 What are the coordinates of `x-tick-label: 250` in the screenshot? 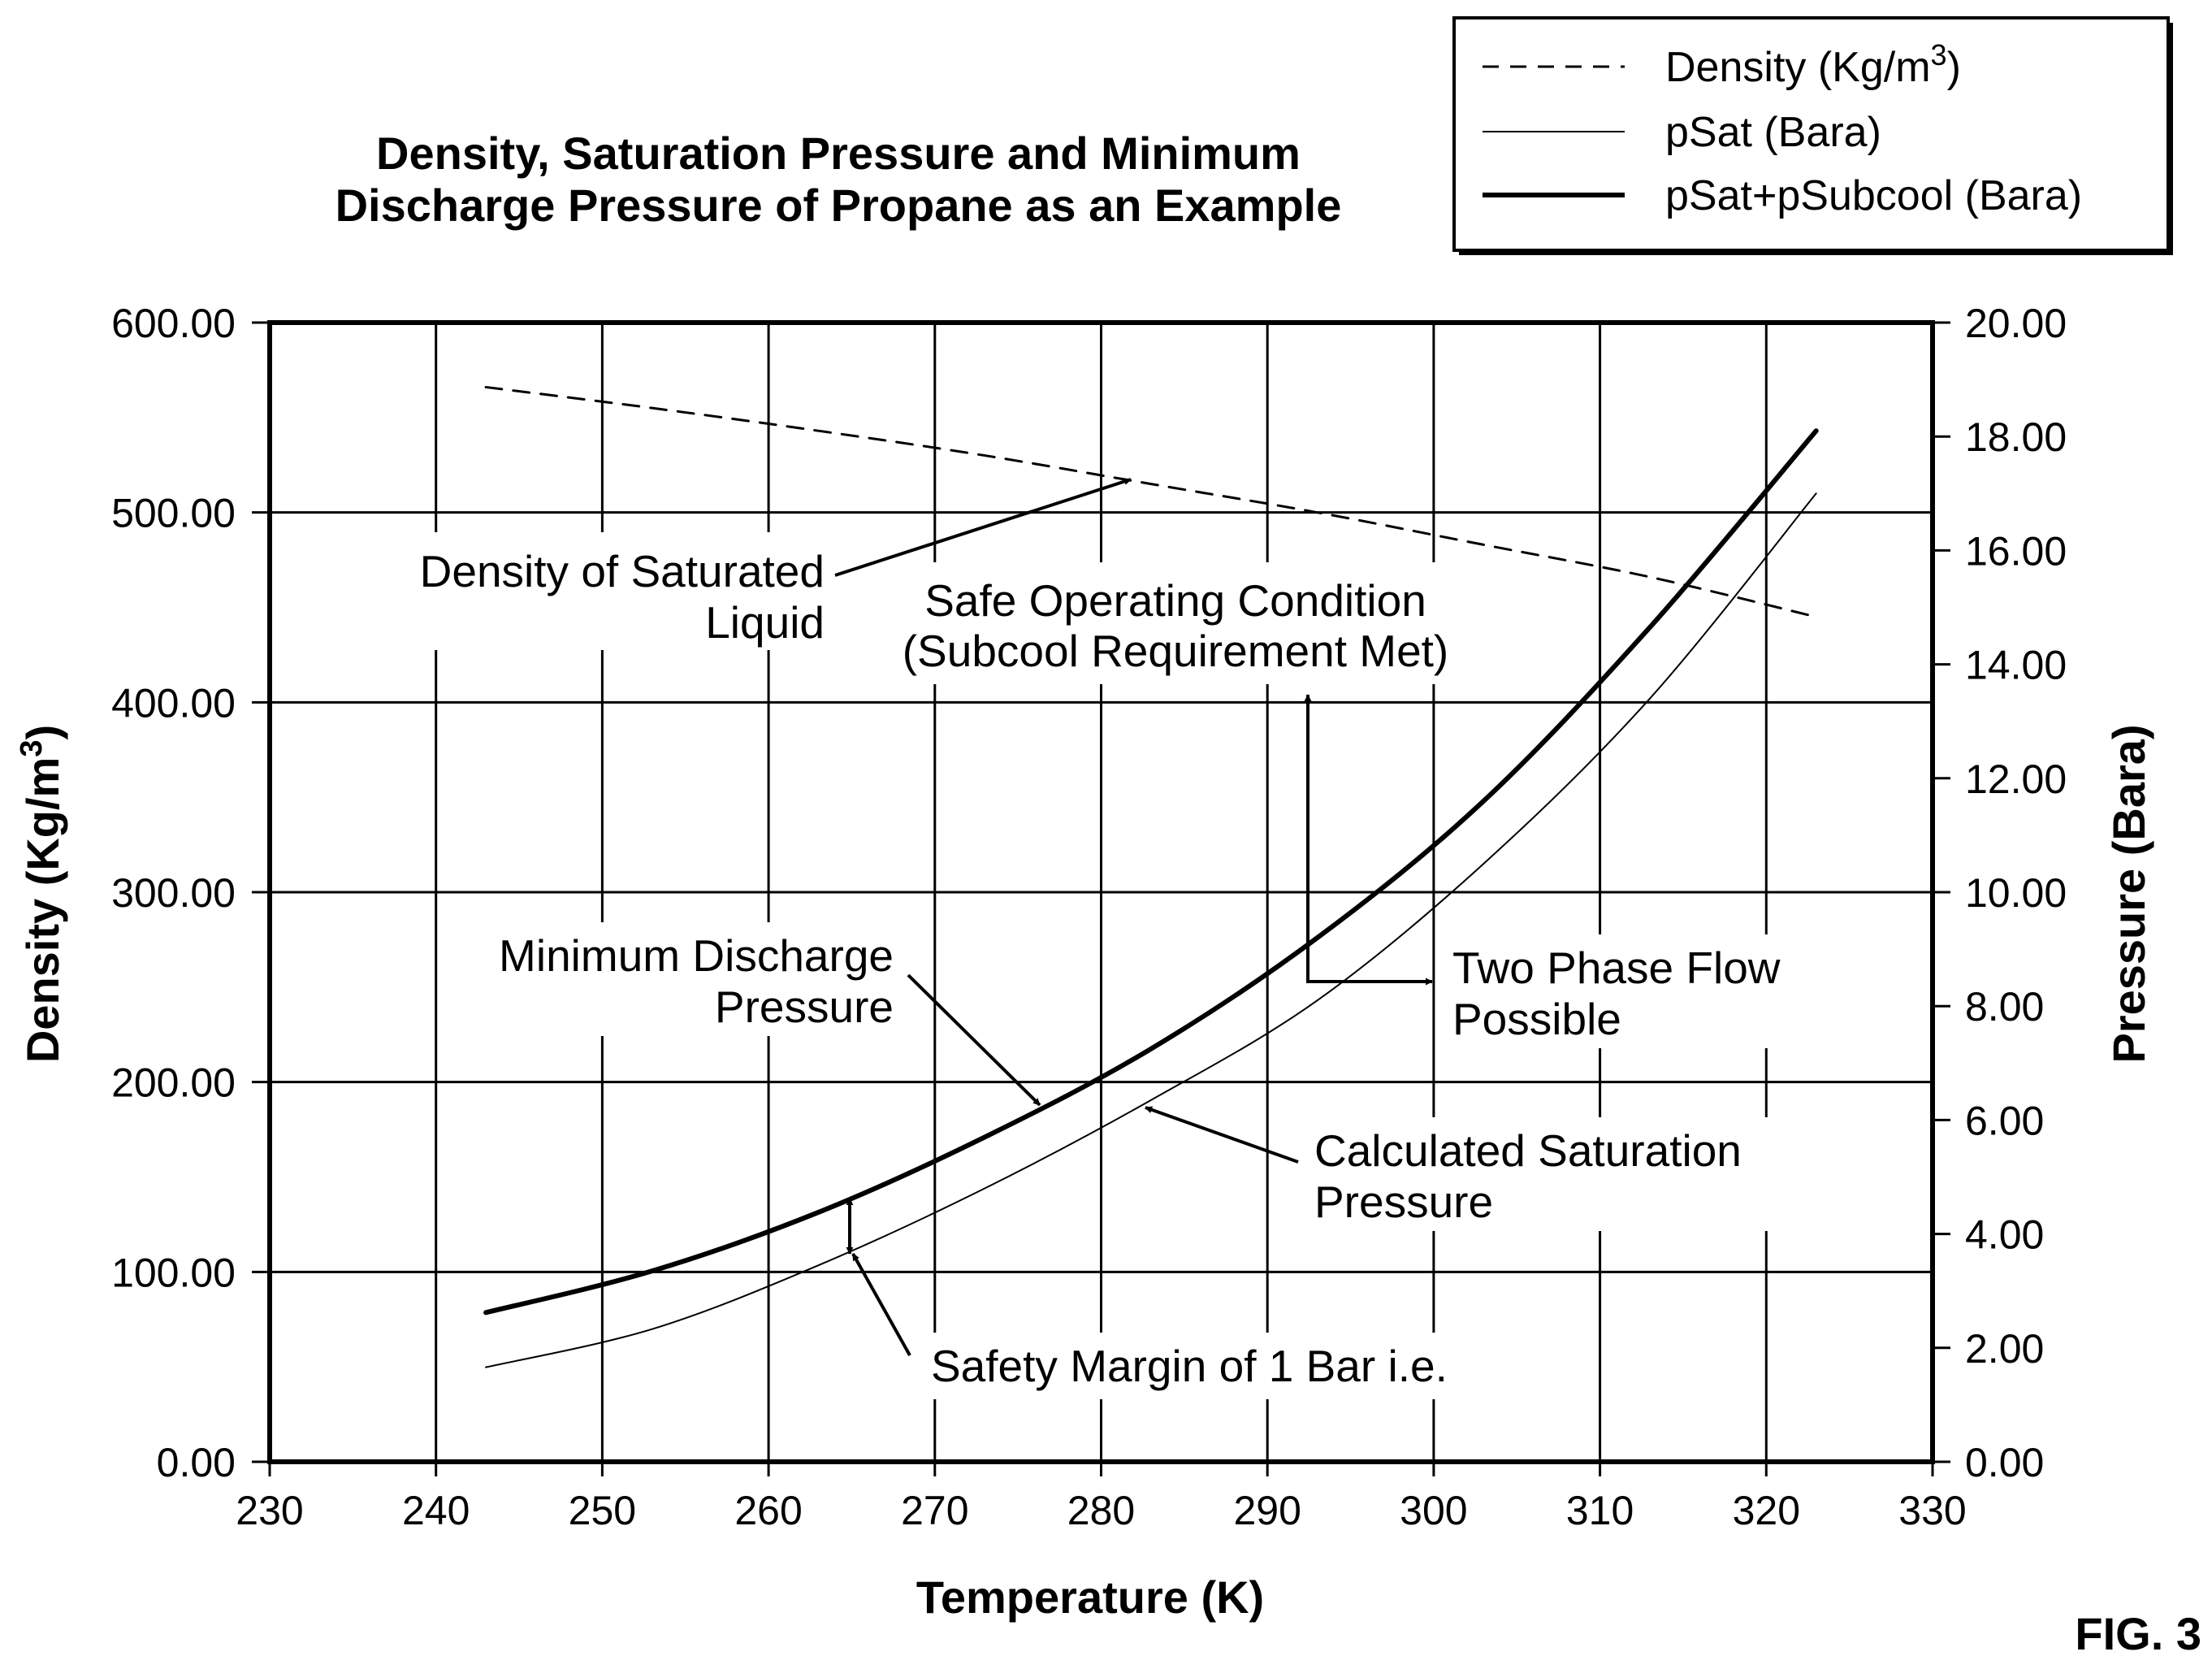 It's located at (602, 1510).